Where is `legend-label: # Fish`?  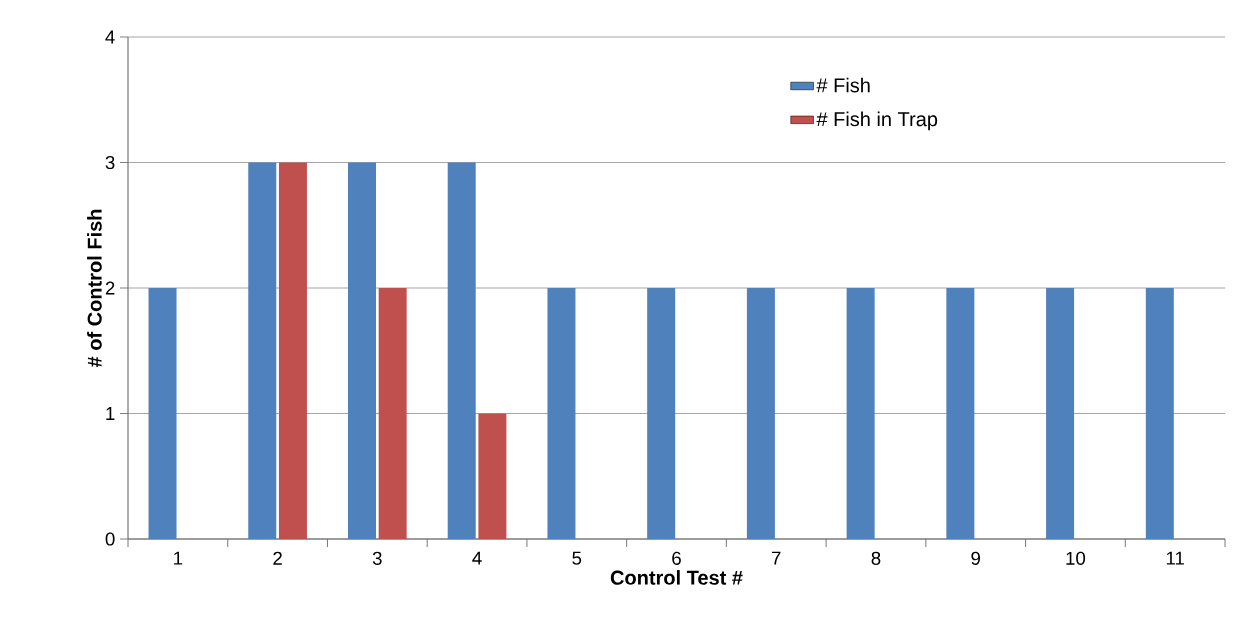 legend-label: # Fish is located at coordinates (843, 85).